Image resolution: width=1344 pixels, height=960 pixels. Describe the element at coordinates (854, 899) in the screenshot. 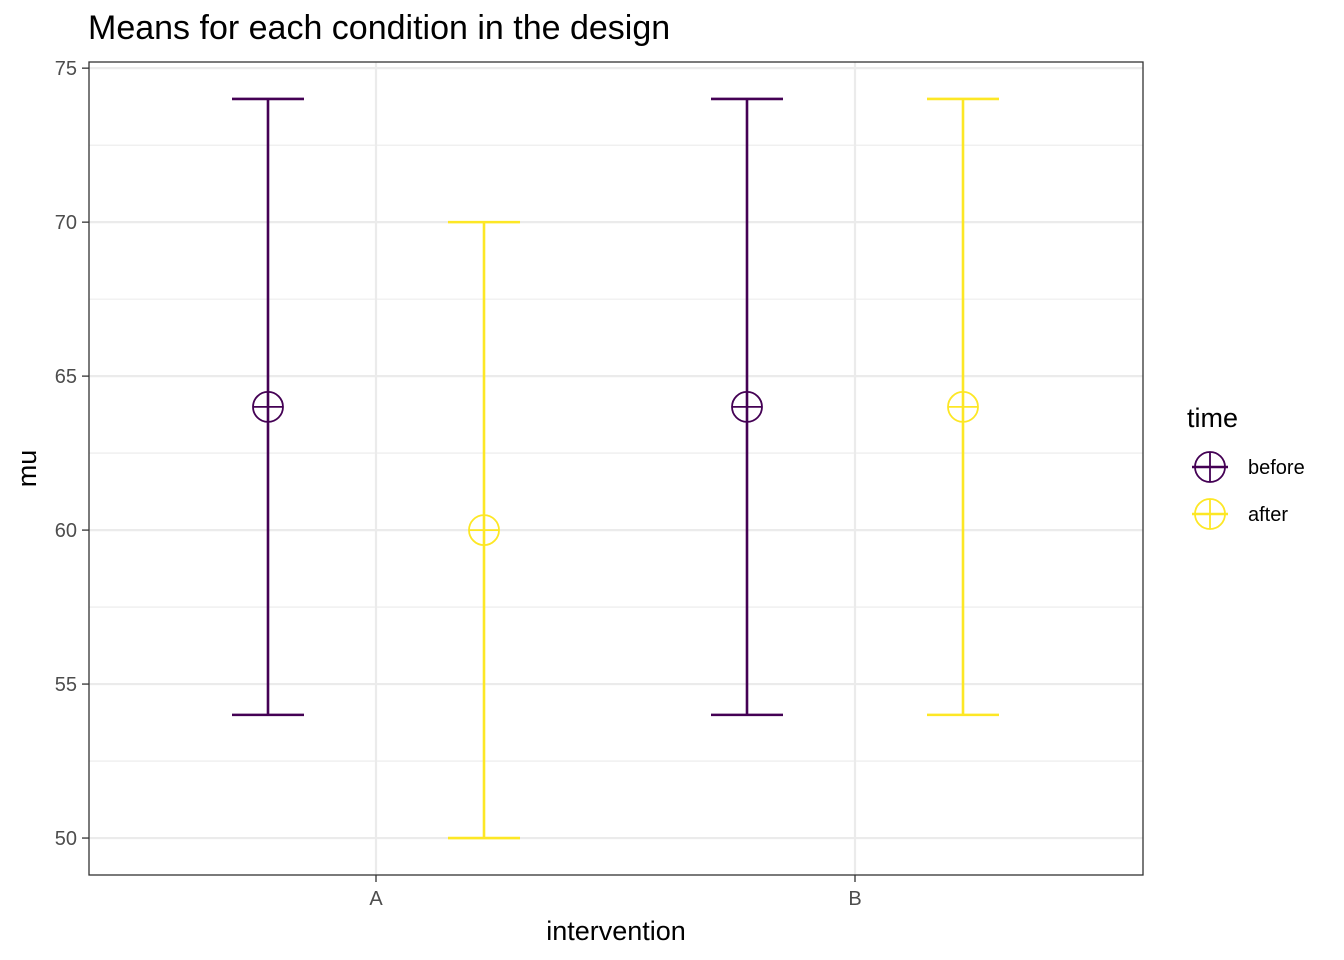

I see `x-tick-label: B` at that location.